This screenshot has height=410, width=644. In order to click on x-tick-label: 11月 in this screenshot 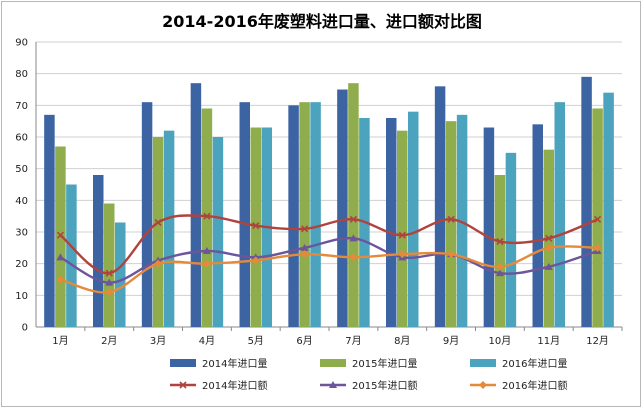, I will do `click(548, 341)`.